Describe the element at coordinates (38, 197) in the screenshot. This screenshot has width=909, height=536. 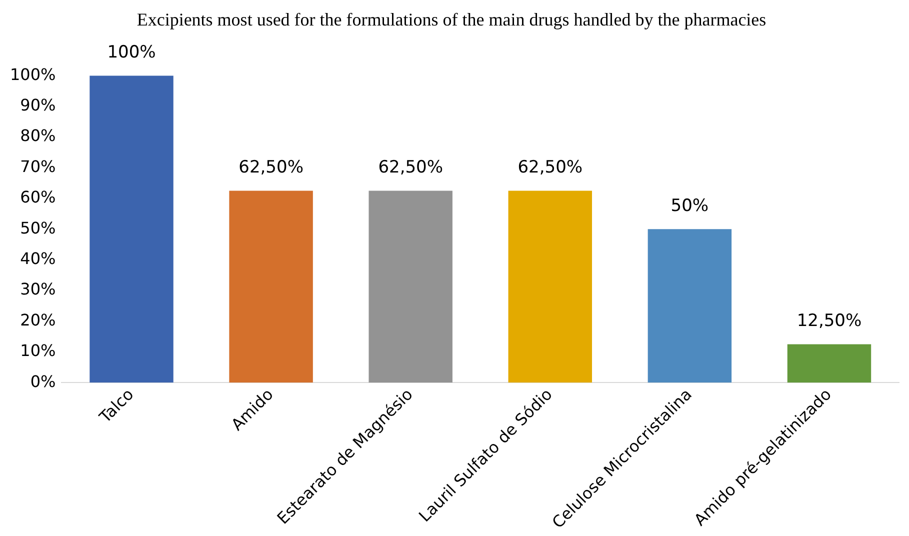
I see `y-tick-label: 60%` at that location.